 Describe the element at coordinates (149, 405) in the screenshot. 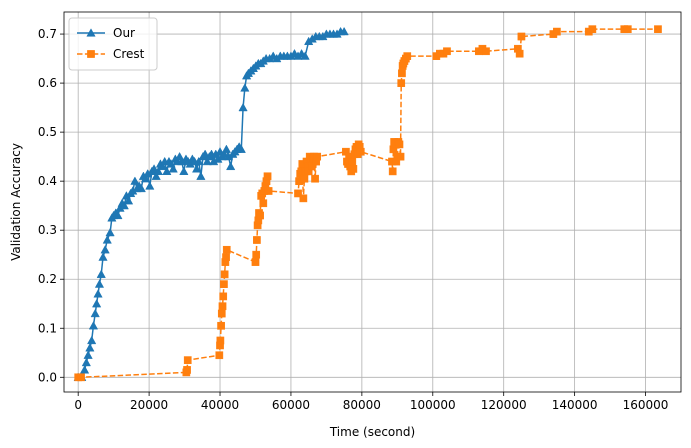

I see `x-tick-label: 20000` at that location.